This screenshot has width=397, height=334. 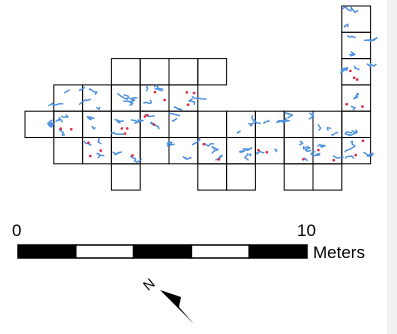 What do you see at coordinates (177, 307) in the screenshot?
I see `north-arrow-shape` at bounding box center [177, 307].